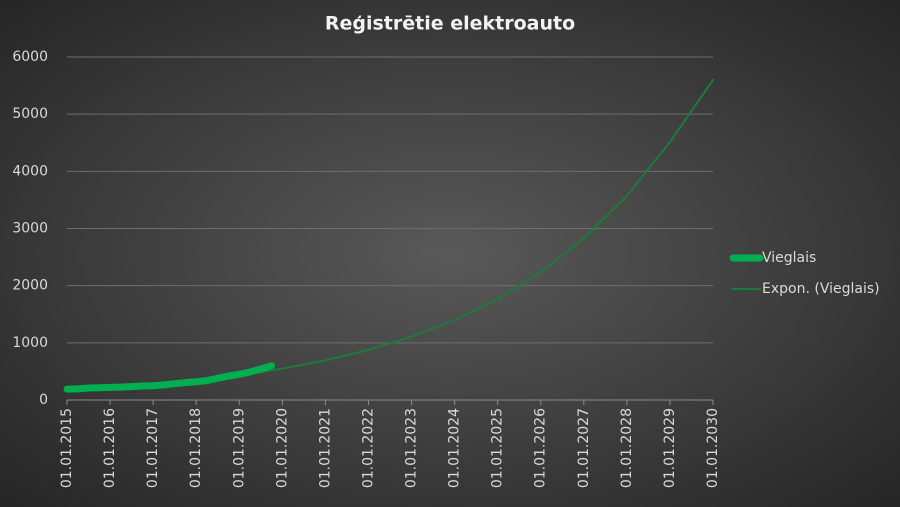 This screenshot has height=507, width=900. I want to click on x-tick-label: 01.01.2016, so click(110, 448).